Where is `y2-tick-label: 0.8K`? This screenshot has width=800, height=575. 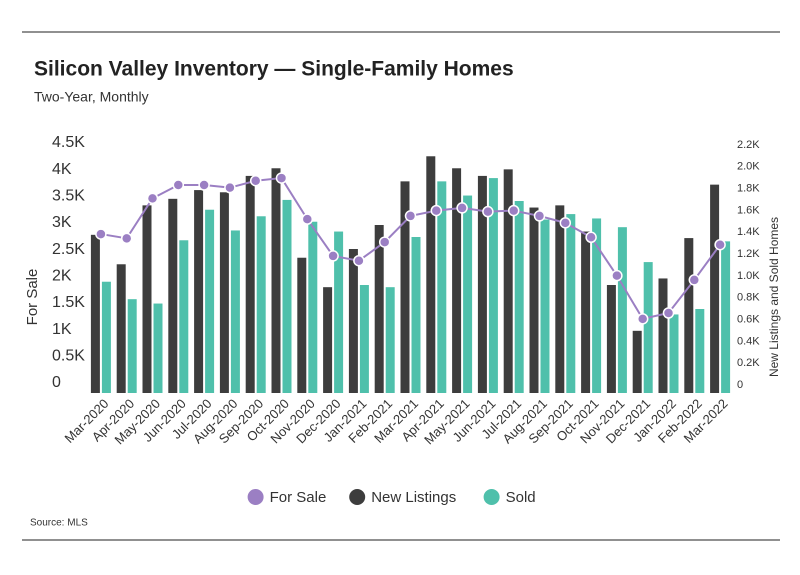
y2-tick-label: 0.8K is located at coordinates (748, 298).